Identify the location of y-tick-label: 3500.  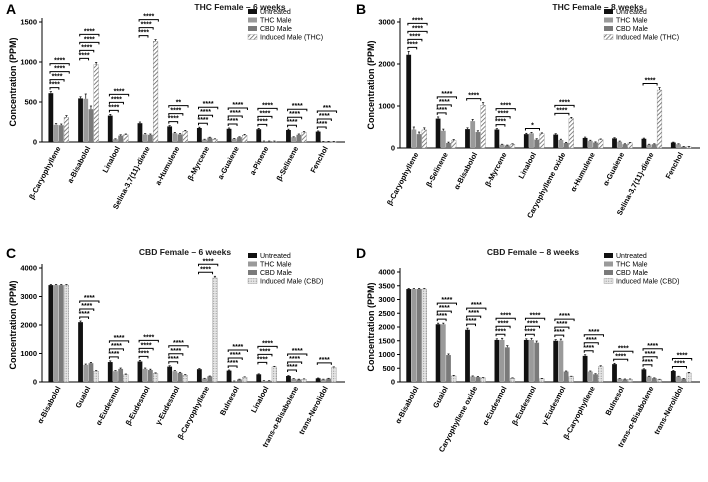
(386, 285).